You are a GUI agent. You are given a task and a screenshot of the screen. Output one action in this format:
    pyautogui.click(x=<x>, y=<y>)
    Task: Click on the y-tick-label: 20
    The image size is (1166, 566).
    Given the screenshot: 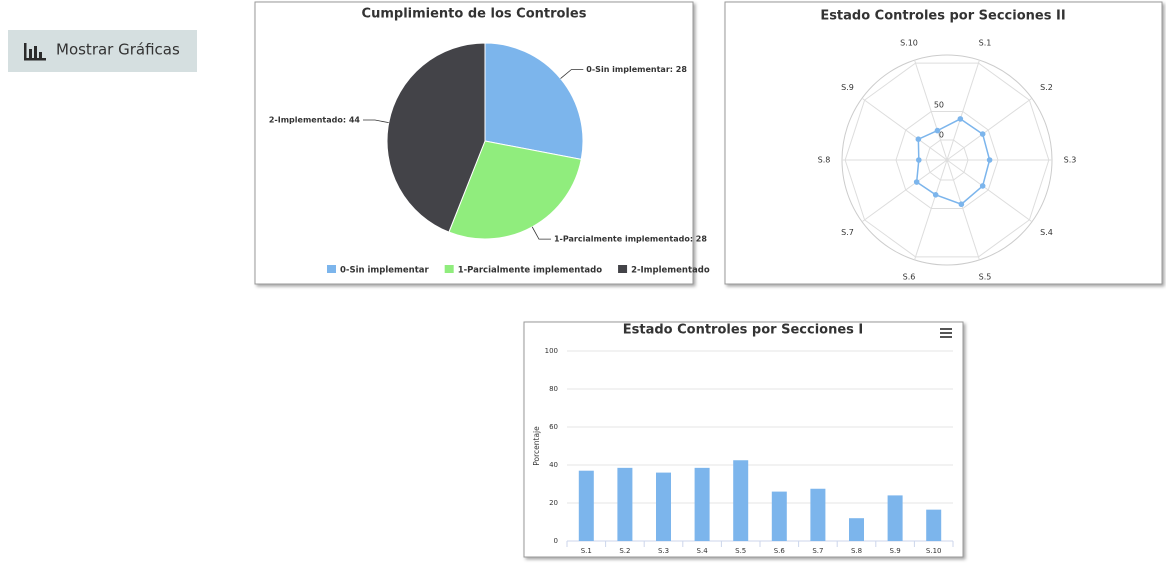 What is the action you would take?
    pyautogui.click(x=553, y=503)
    